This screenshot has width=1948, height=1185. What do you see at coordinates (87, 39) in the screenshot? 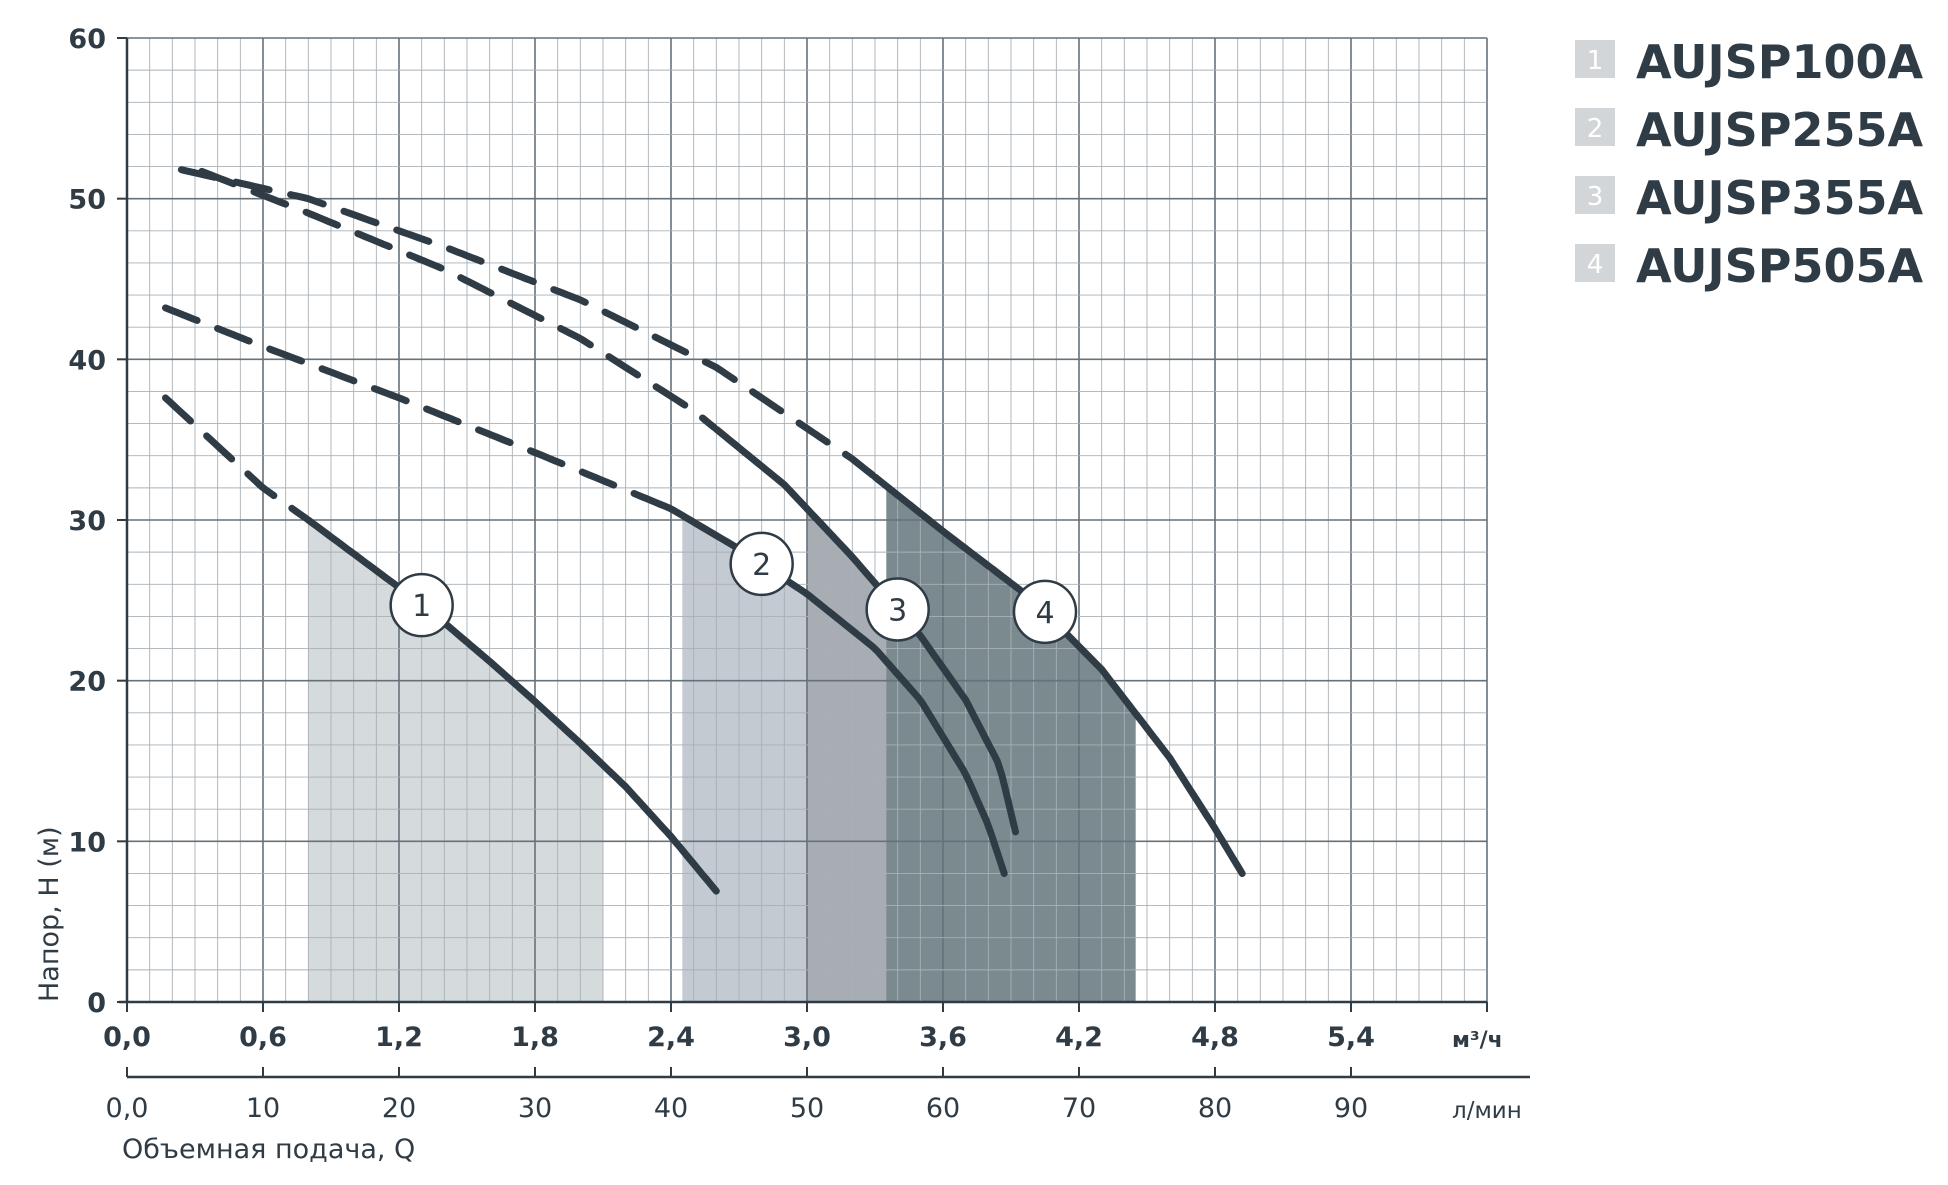
I see `y-tick-label: 60` at bounding box center [87, 39].